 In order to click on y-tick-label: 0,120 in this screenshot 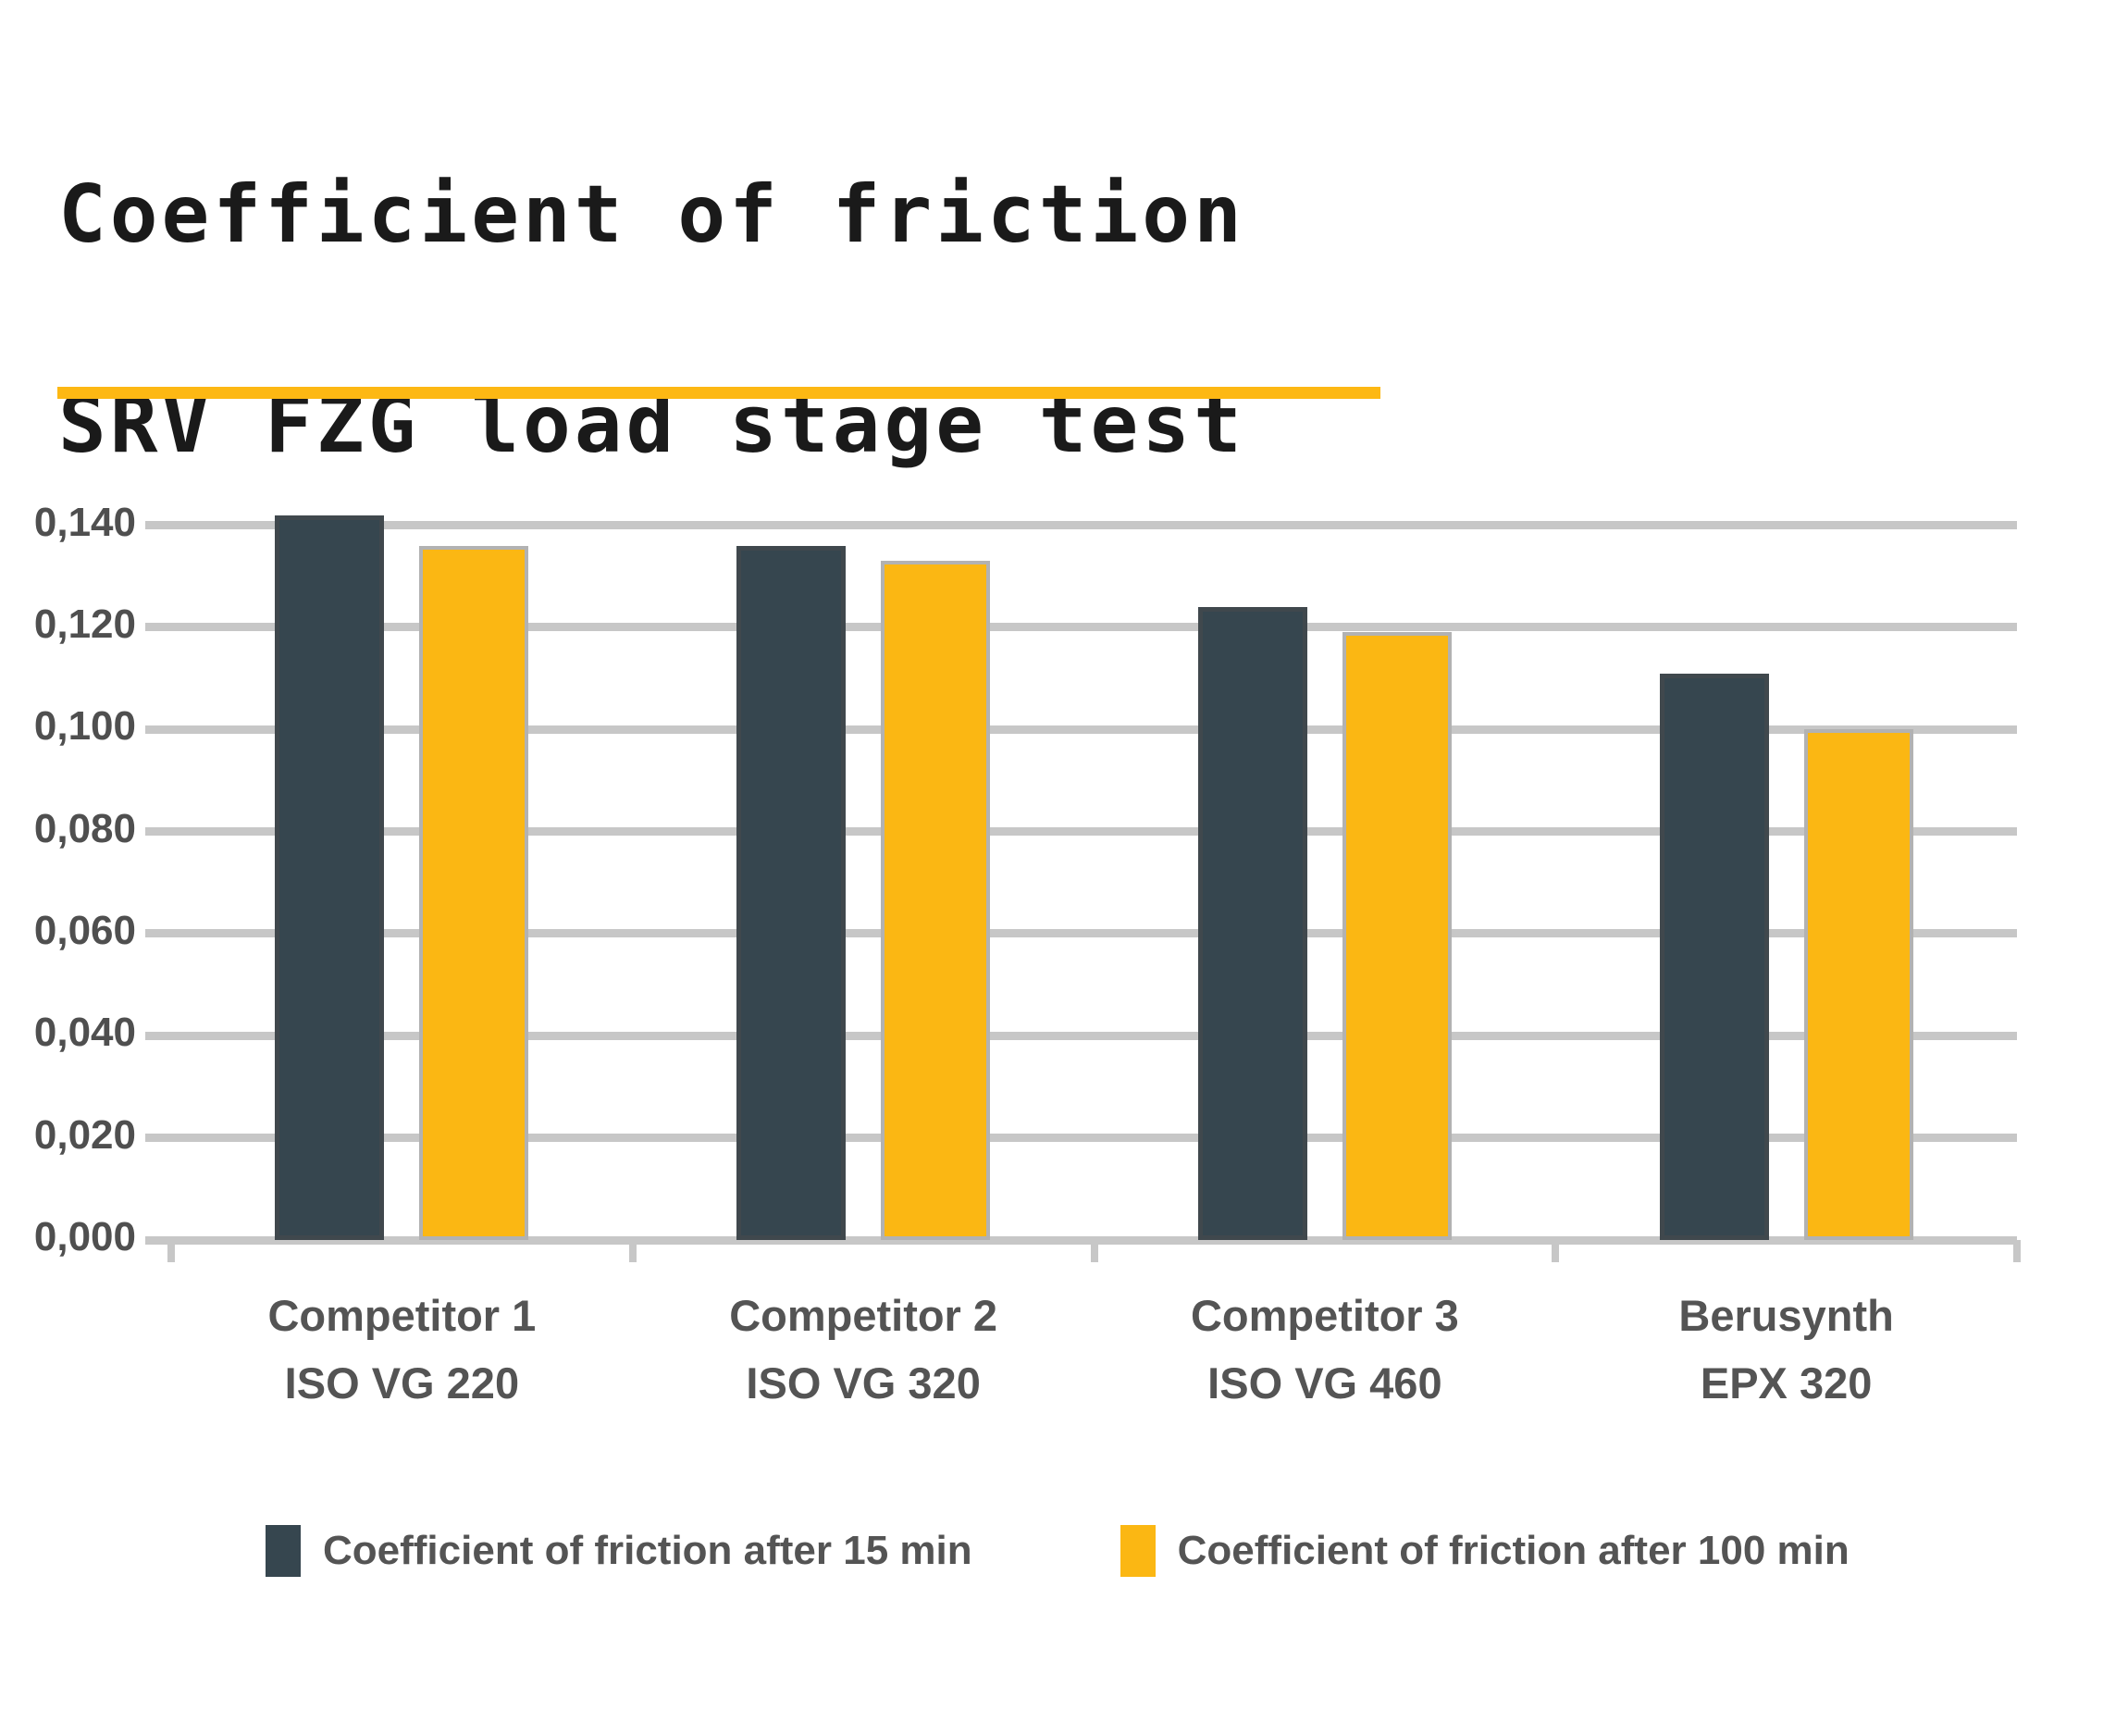, I will do `click(85, 624)`.